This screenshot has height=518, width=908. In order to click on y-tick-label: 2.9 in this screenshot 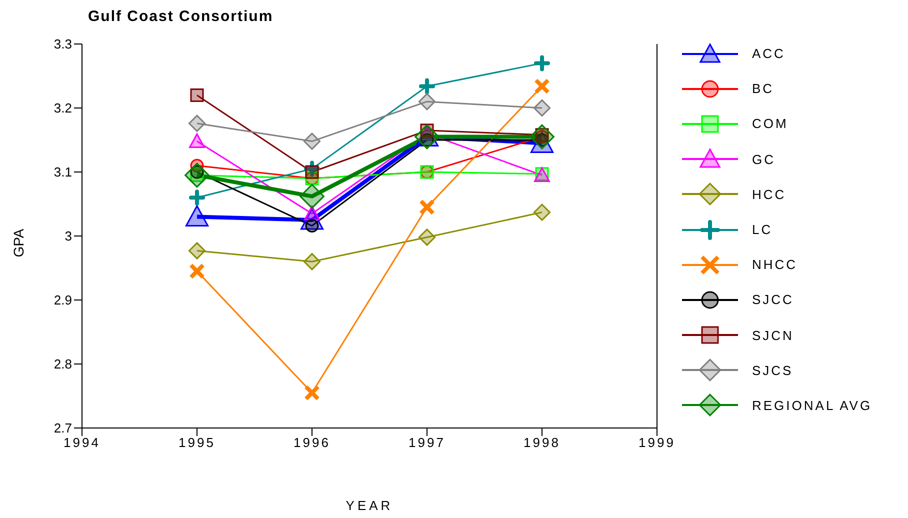, I will do `click(63, 300)`.